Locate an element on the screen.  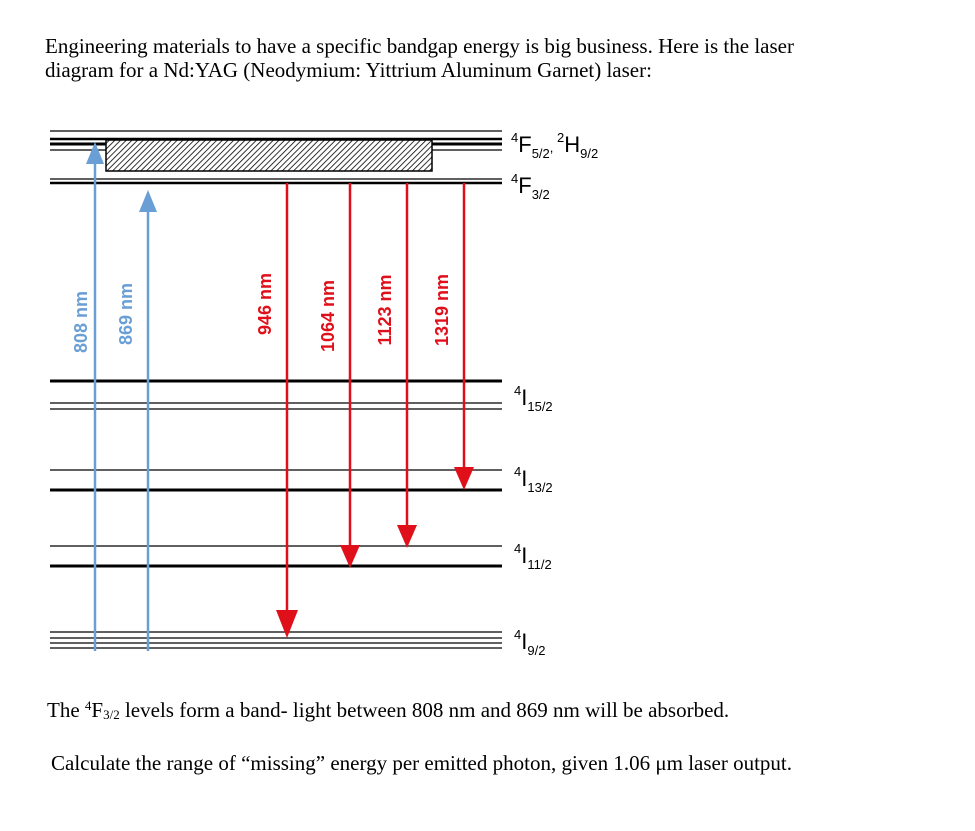
level-4i132 is located at coordinates (276, 480).